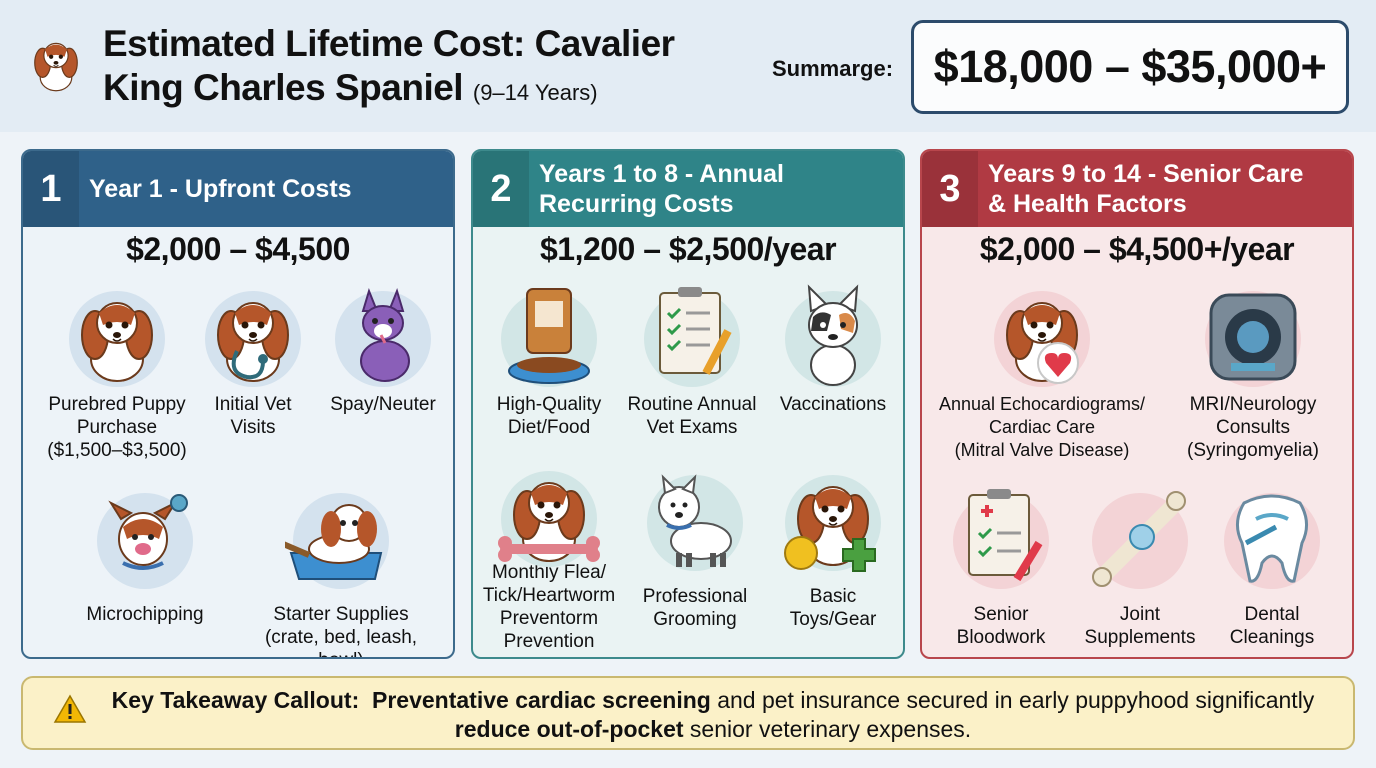 Image resolution: width=1376 pixels, height=768 pixels. What do you see at coordinates (253, 416) in the screenshot?
I see `item-label: Initial Vet Visits` at bounding box center [253, 416].